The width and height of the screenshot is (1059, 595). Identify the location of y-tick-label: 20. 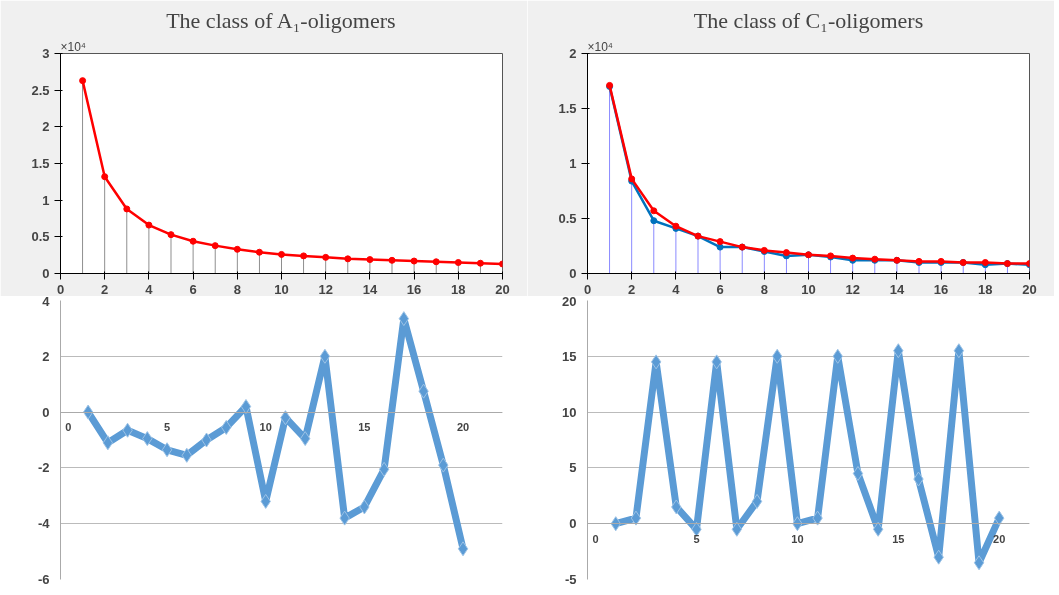
(569, 301).